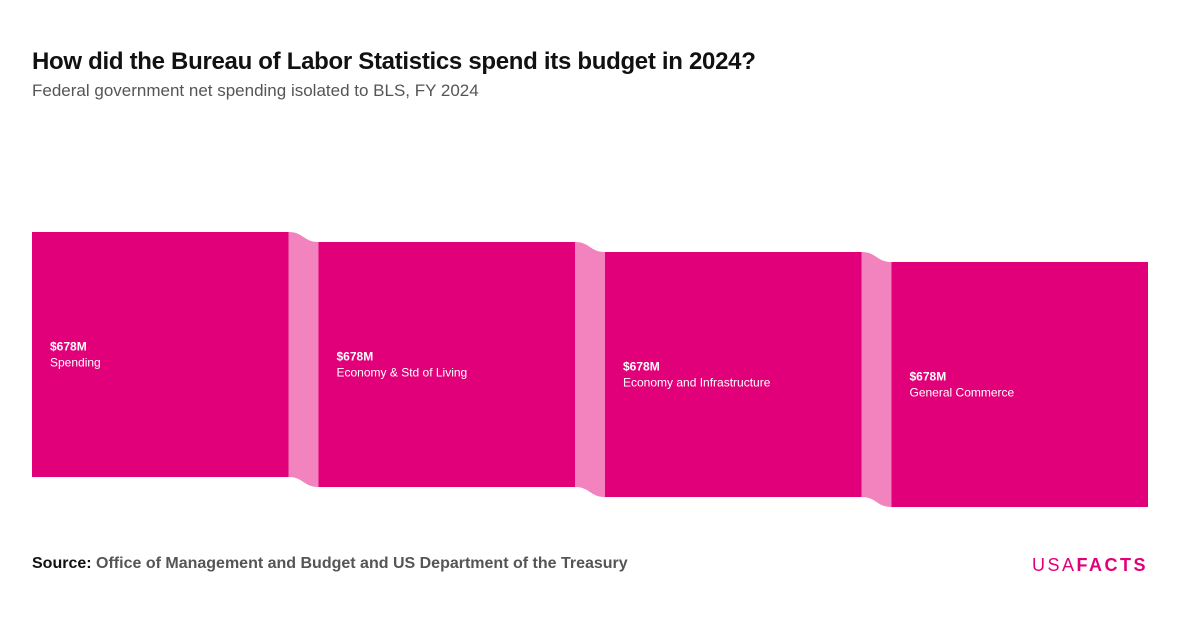 The height and width of the screenshot is (628, 1200). Describe the element at coordinates (62, 563) in the screenshot. I see `source-label: Source:` at that location.